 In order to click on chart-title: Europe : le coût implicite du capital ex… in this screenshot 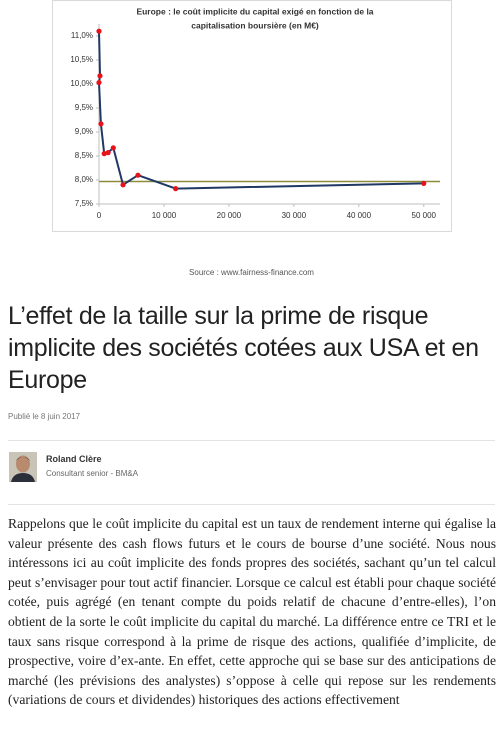, I will do `click(254, 11)`.